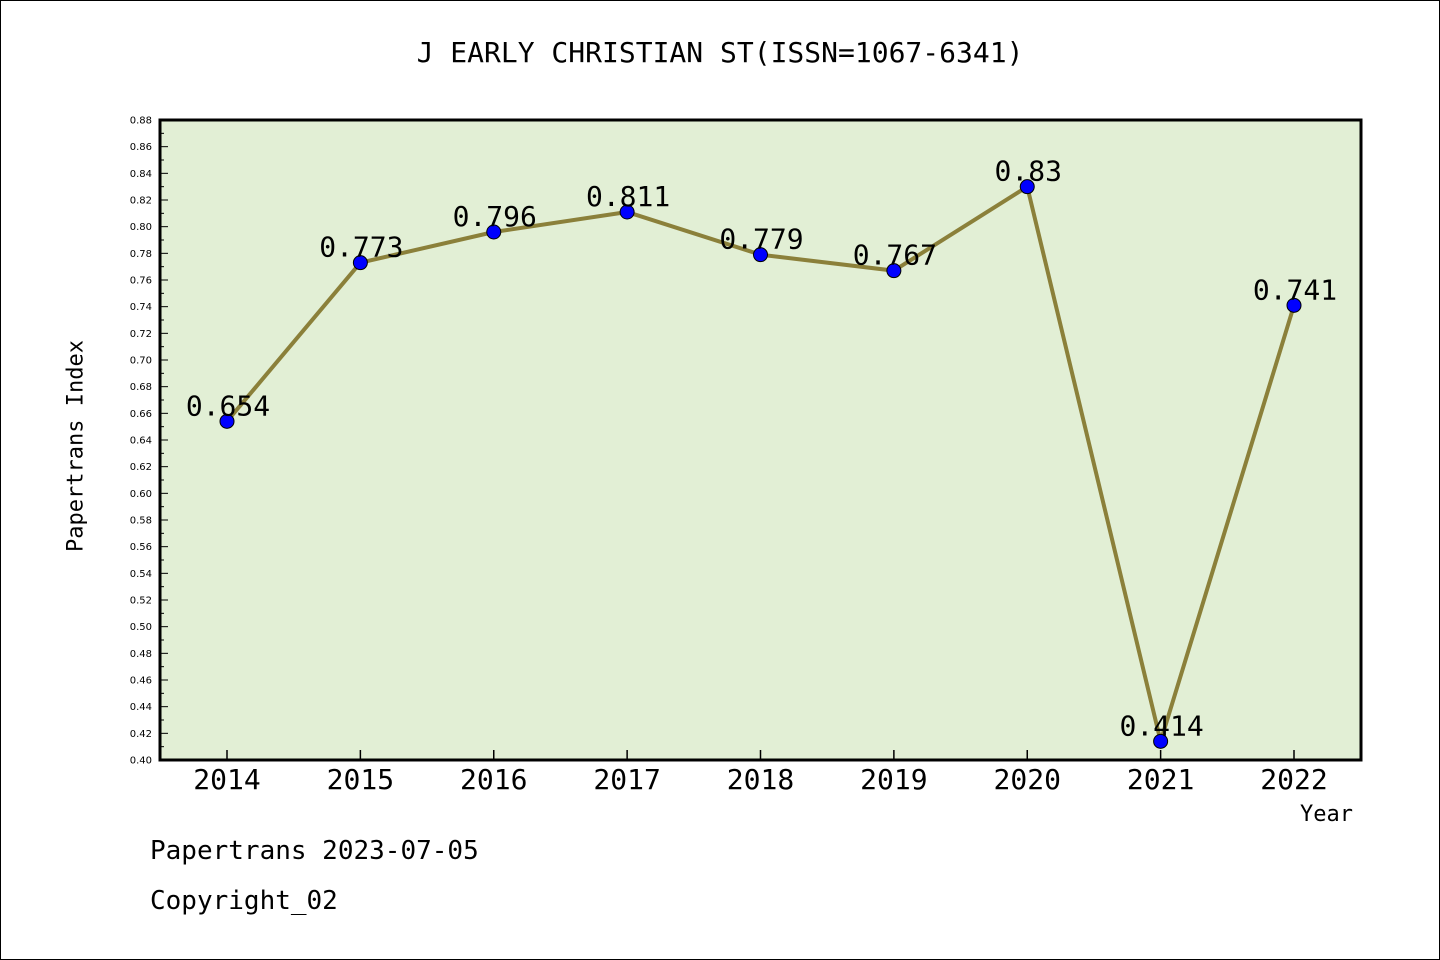 The width and height of the screenshot is (1440, 960). What do you see at coordinates (141, 707) in the screenshot?
I see `y-tick-label: 0.44` at bounding box center [141, 707].